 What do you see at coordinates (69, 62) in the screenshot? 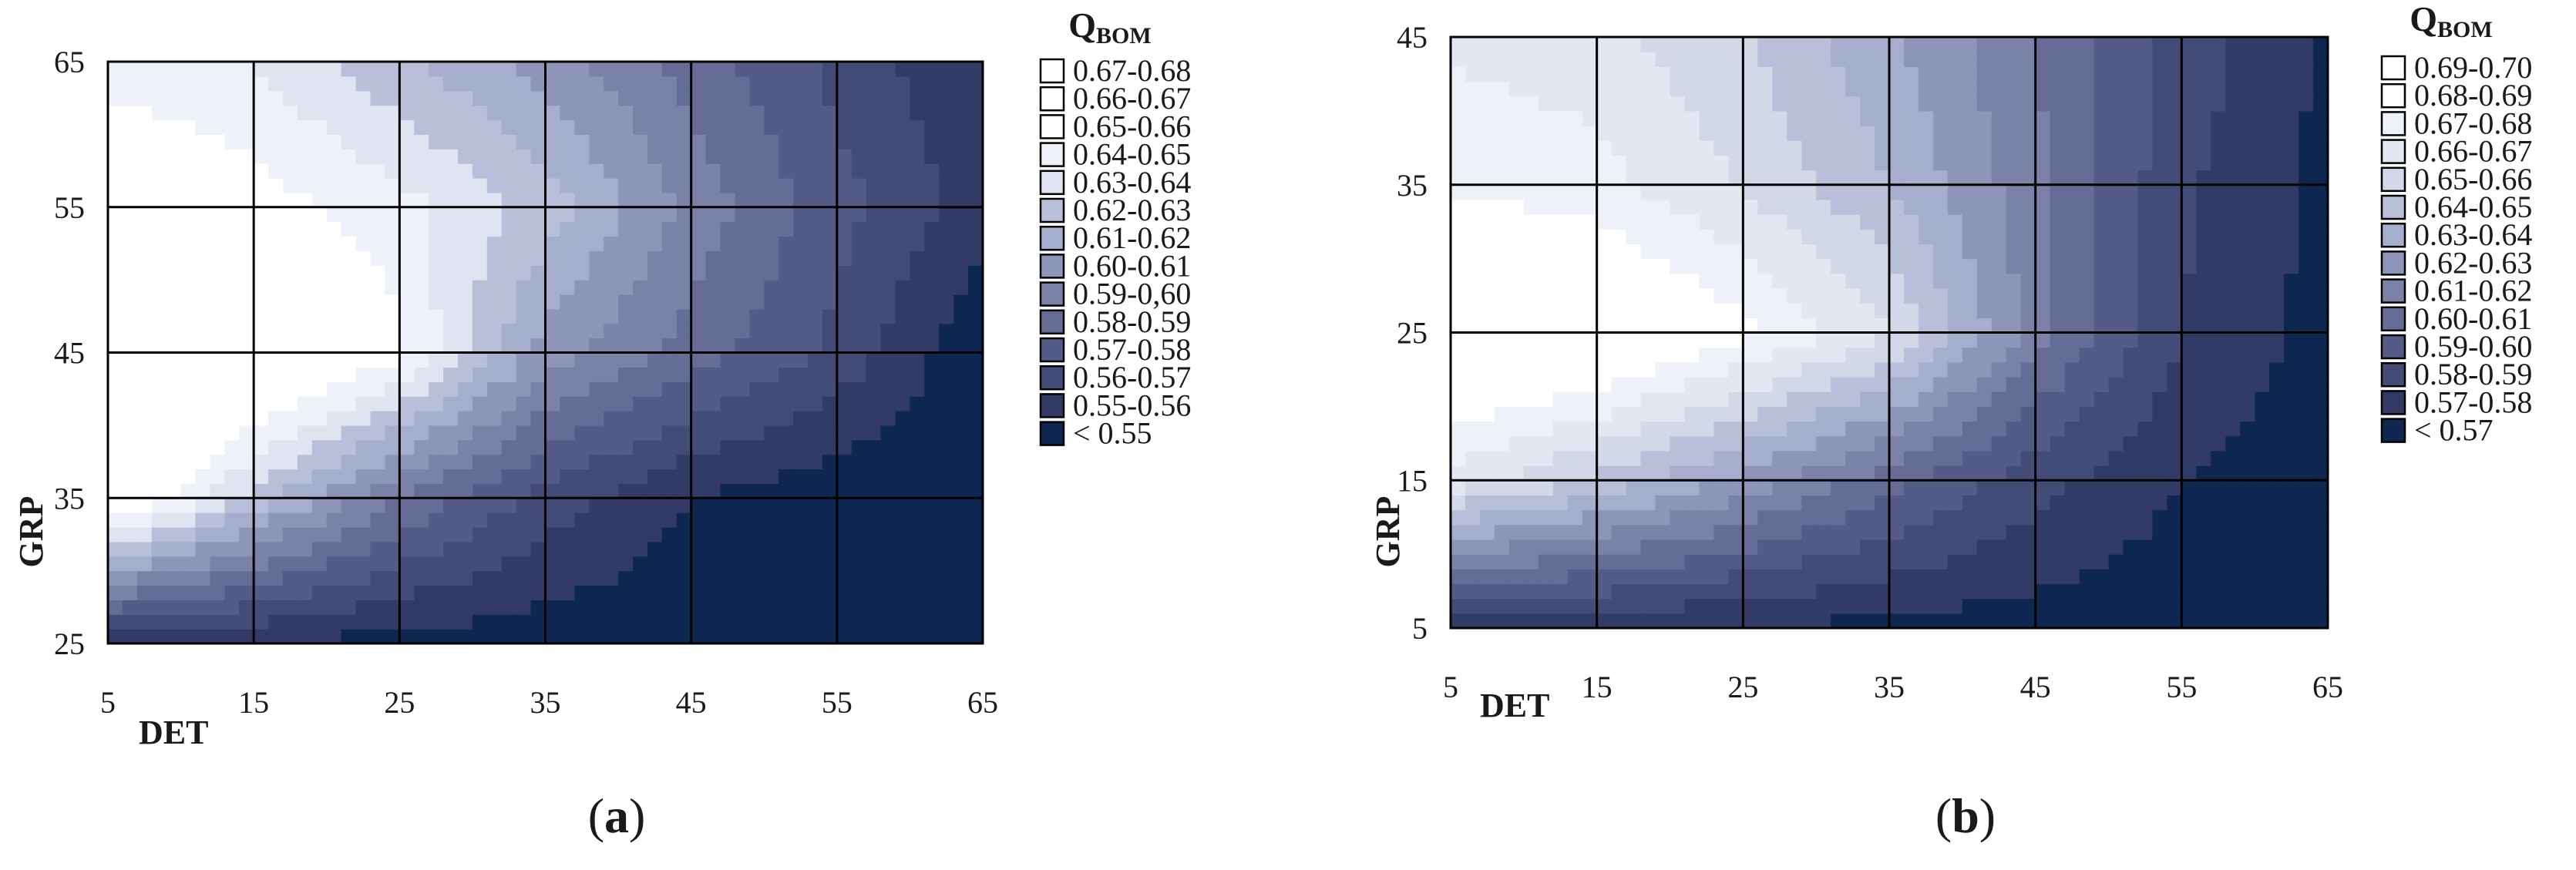
I see `y-tick-label: 65` at bounding box center [69, 62].